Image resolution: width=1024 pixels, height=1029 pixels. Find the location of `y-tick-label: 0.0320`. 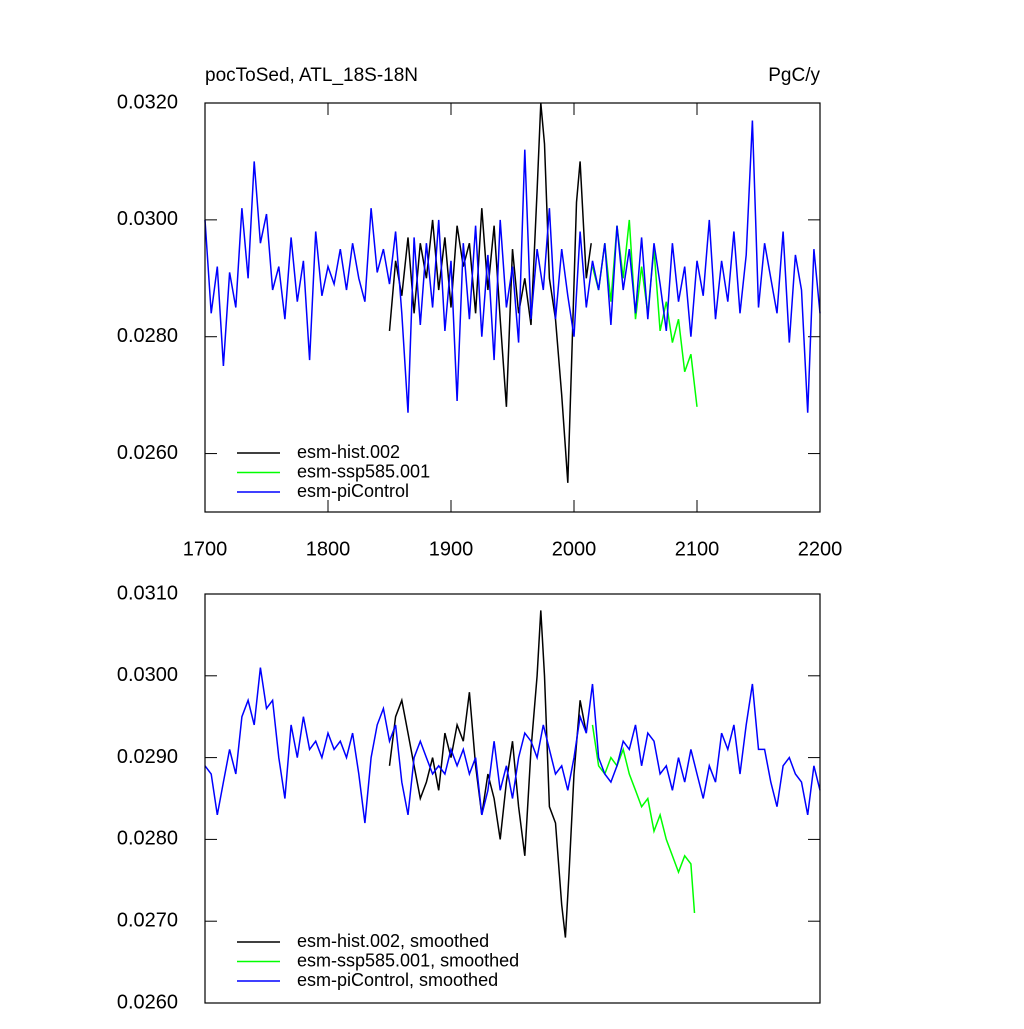

y-tick-label: 0.0320 is located at coordinates (147, 102).